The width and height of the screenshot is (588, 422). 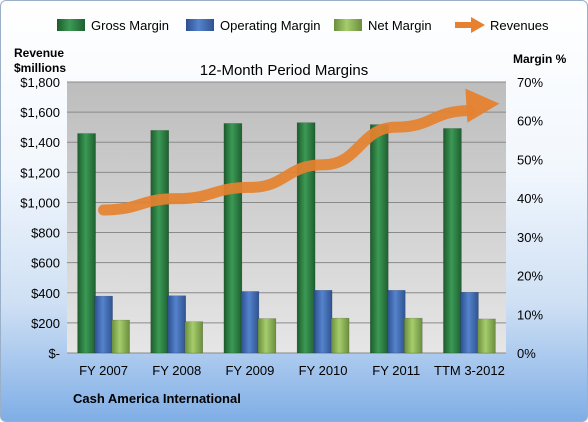 I want to click on left-tick-label: $1,800, so click(x=40, y=82).